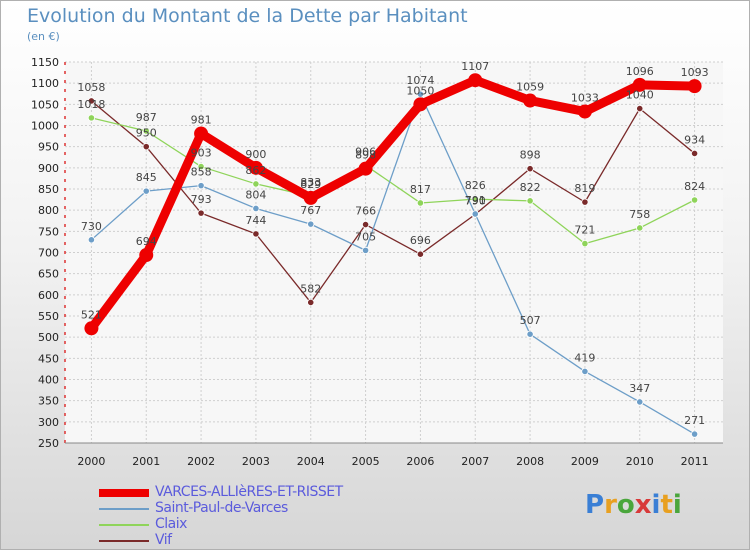  I want to click on legend-label-varces: VARCES-ALLIèRES-ET-RISSET, so click(249, 492).